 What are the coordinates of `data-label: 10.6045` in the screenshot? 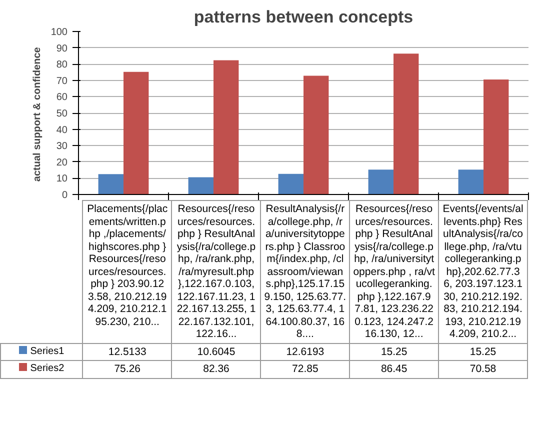 It's located at (216, 351).